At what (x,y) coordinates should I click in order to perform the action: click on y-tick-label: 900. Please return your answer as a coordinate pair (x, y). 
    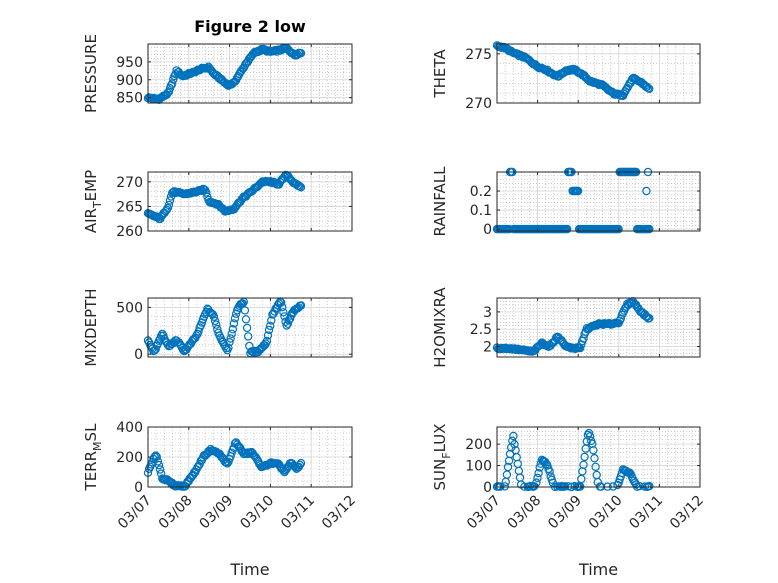
    Looking at the image, I should click on (129, 81).